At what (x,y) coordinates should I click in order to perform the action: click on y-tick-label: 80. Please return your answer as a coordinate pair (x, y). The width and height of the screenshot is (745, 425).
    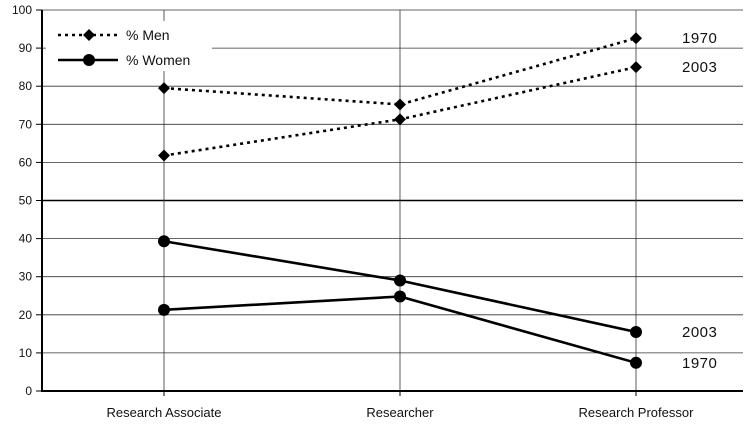
    Looking at the image, I should click on (26, 86).